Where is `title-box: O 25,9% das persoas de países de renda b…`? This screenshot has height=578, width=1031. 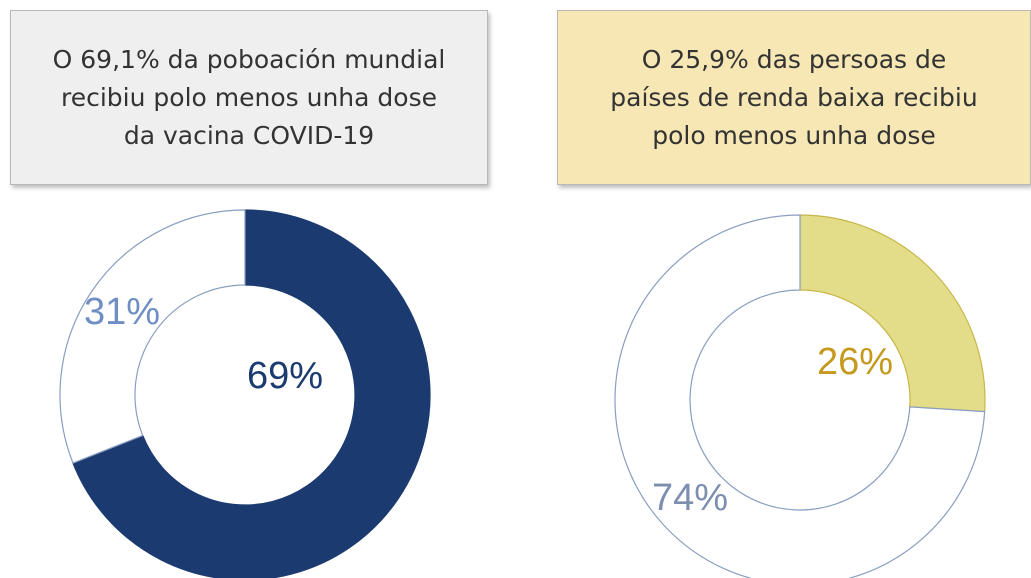 title-box: O 25,9% das persoas de países de renda b… is located at coordinates (794, 97).